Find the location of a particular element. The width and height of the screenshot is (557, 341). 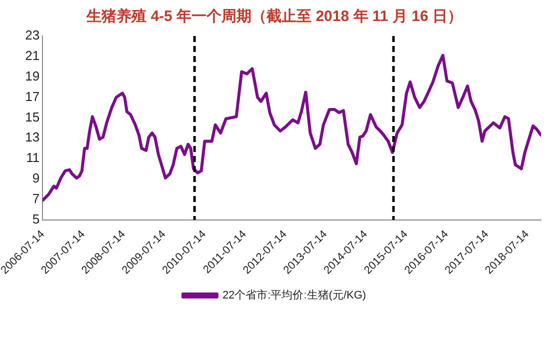

y-tick-label: 21 is located at coordinates (32, 56).